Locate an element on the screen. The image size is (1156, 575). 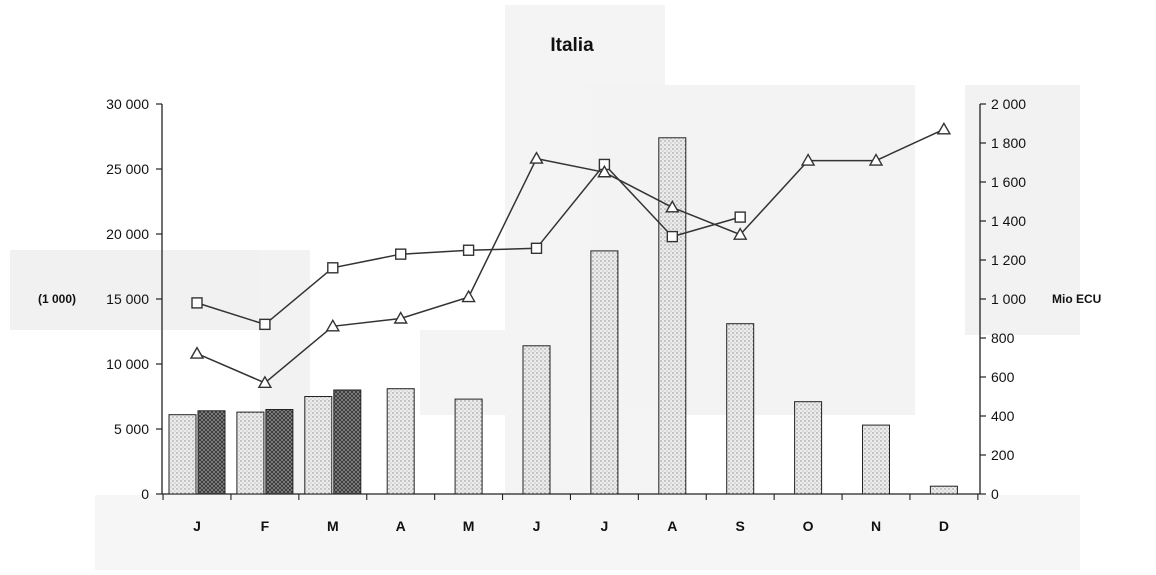
x-axis-category-label: D is located at coordinates (944, 526).